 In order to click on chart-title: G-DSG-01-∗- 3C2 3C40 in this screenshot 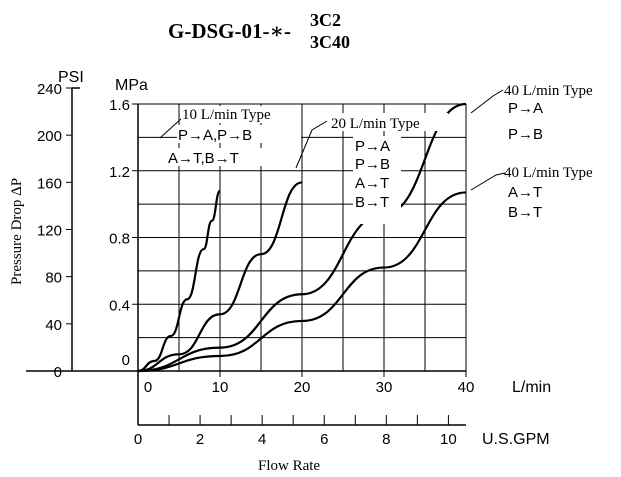, I will do `click(259, 31)`.